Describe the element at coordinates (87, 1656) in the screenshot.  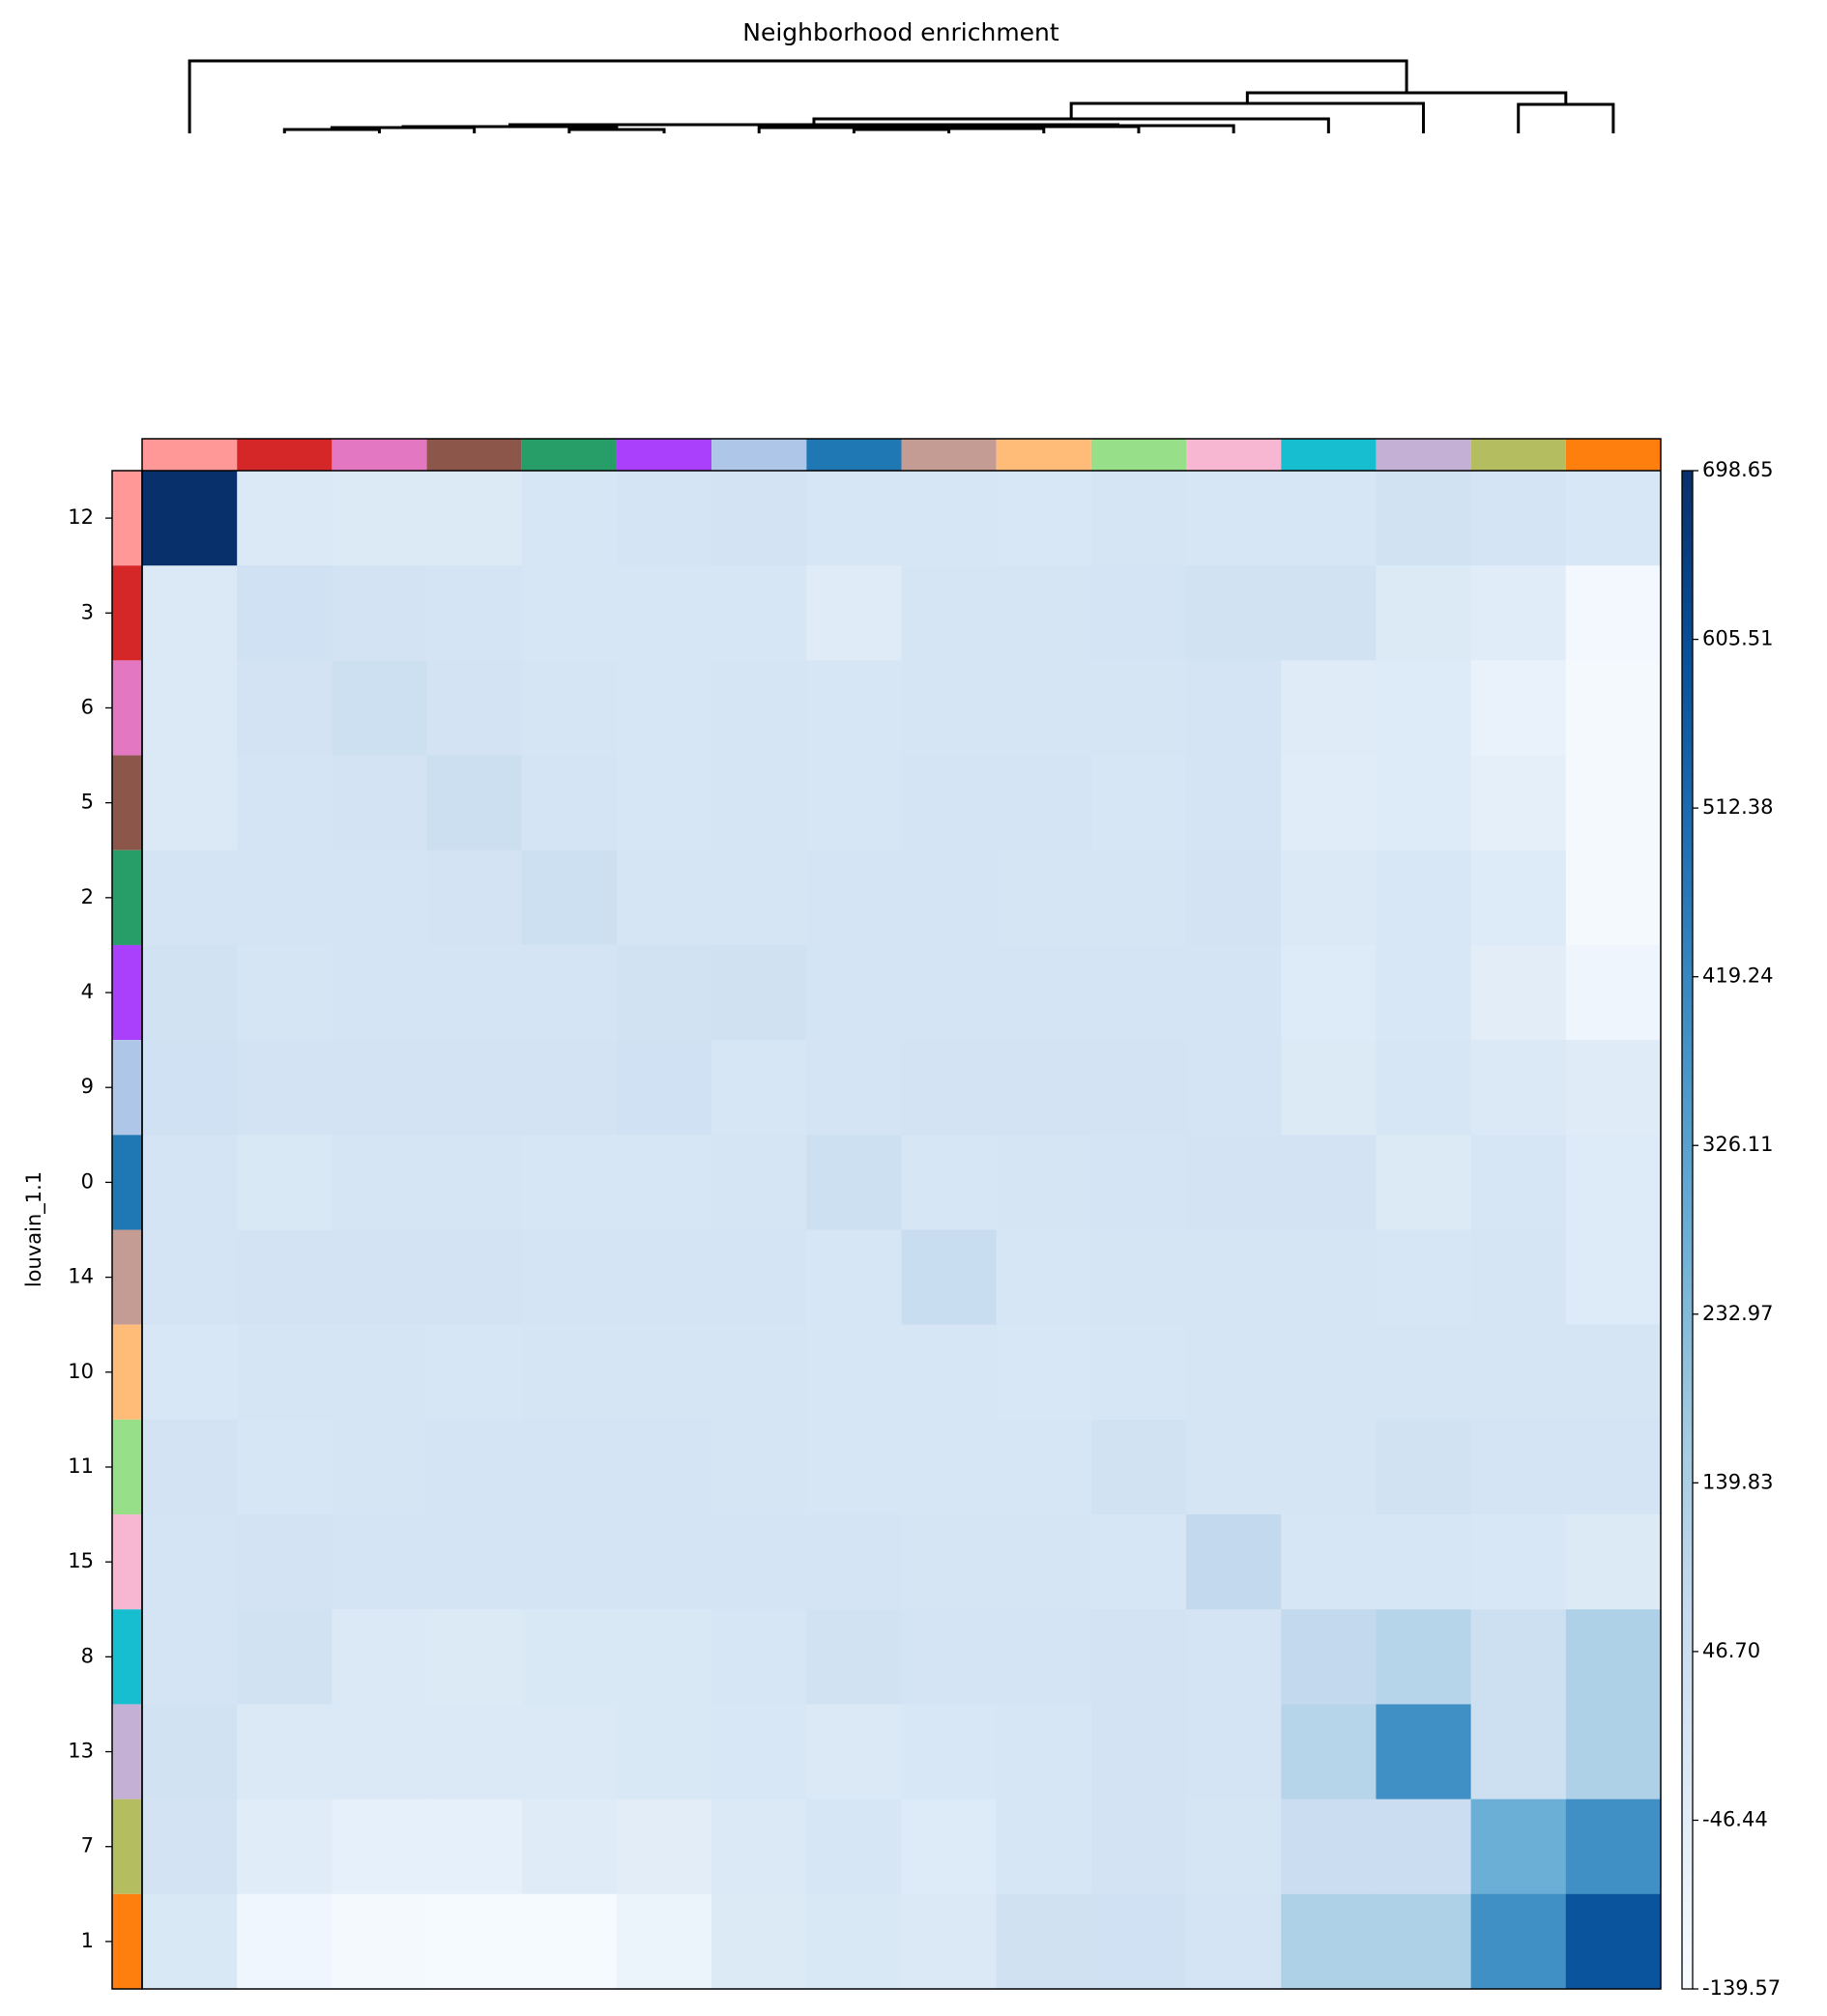
I see `y-tick-label: 8` at that location.